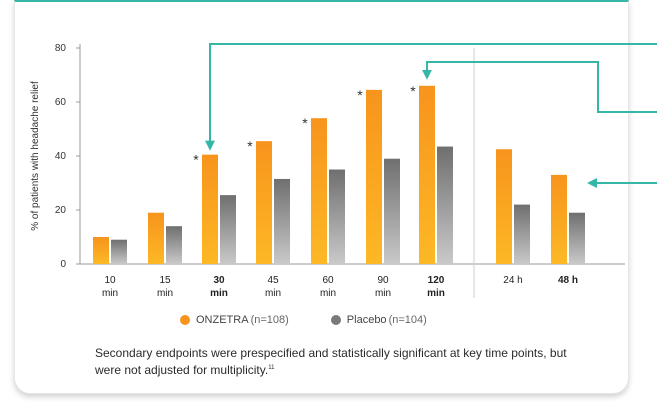 The height and width of the screenshot is (417, 657). What do you see at coordinates (219, 280) in the screenshot?
I see `x-tick-label: 30` at bounding box center [219, 280].